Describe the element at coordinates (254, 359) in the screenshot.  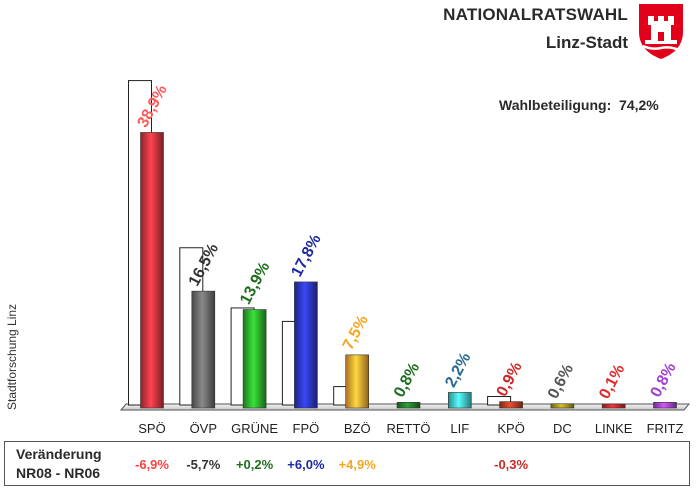
I see `bar-grüne` at that location.